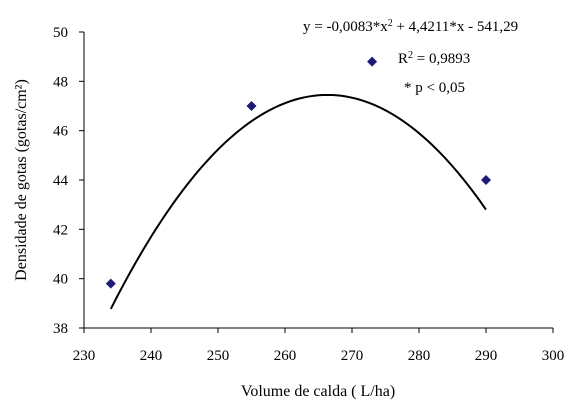 The height and width of the screenshot is (403, 585). I want to click on x-axis: 230 240 250 260 270 280 290 300, so click(319, 345).